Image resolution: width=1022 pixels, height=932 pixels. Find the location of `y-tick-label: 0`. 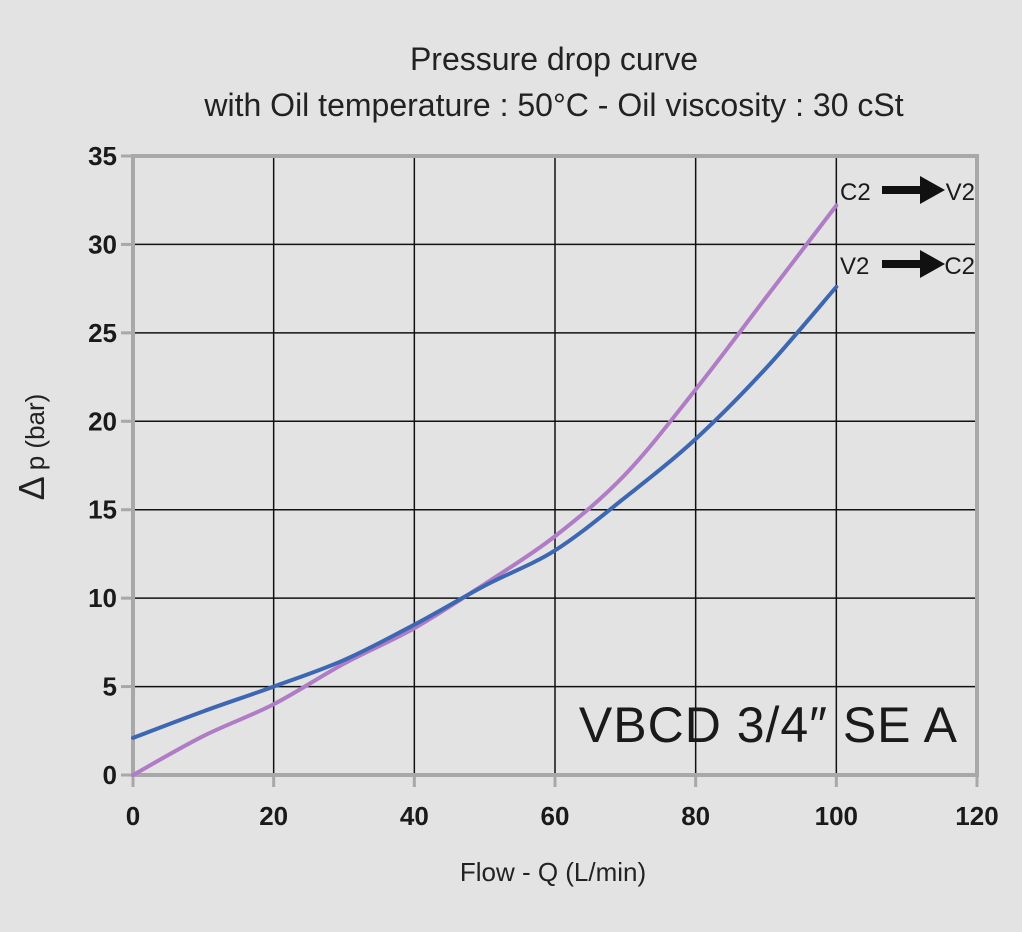

y-tick-label: 0 is located at coordinates (110, 775).